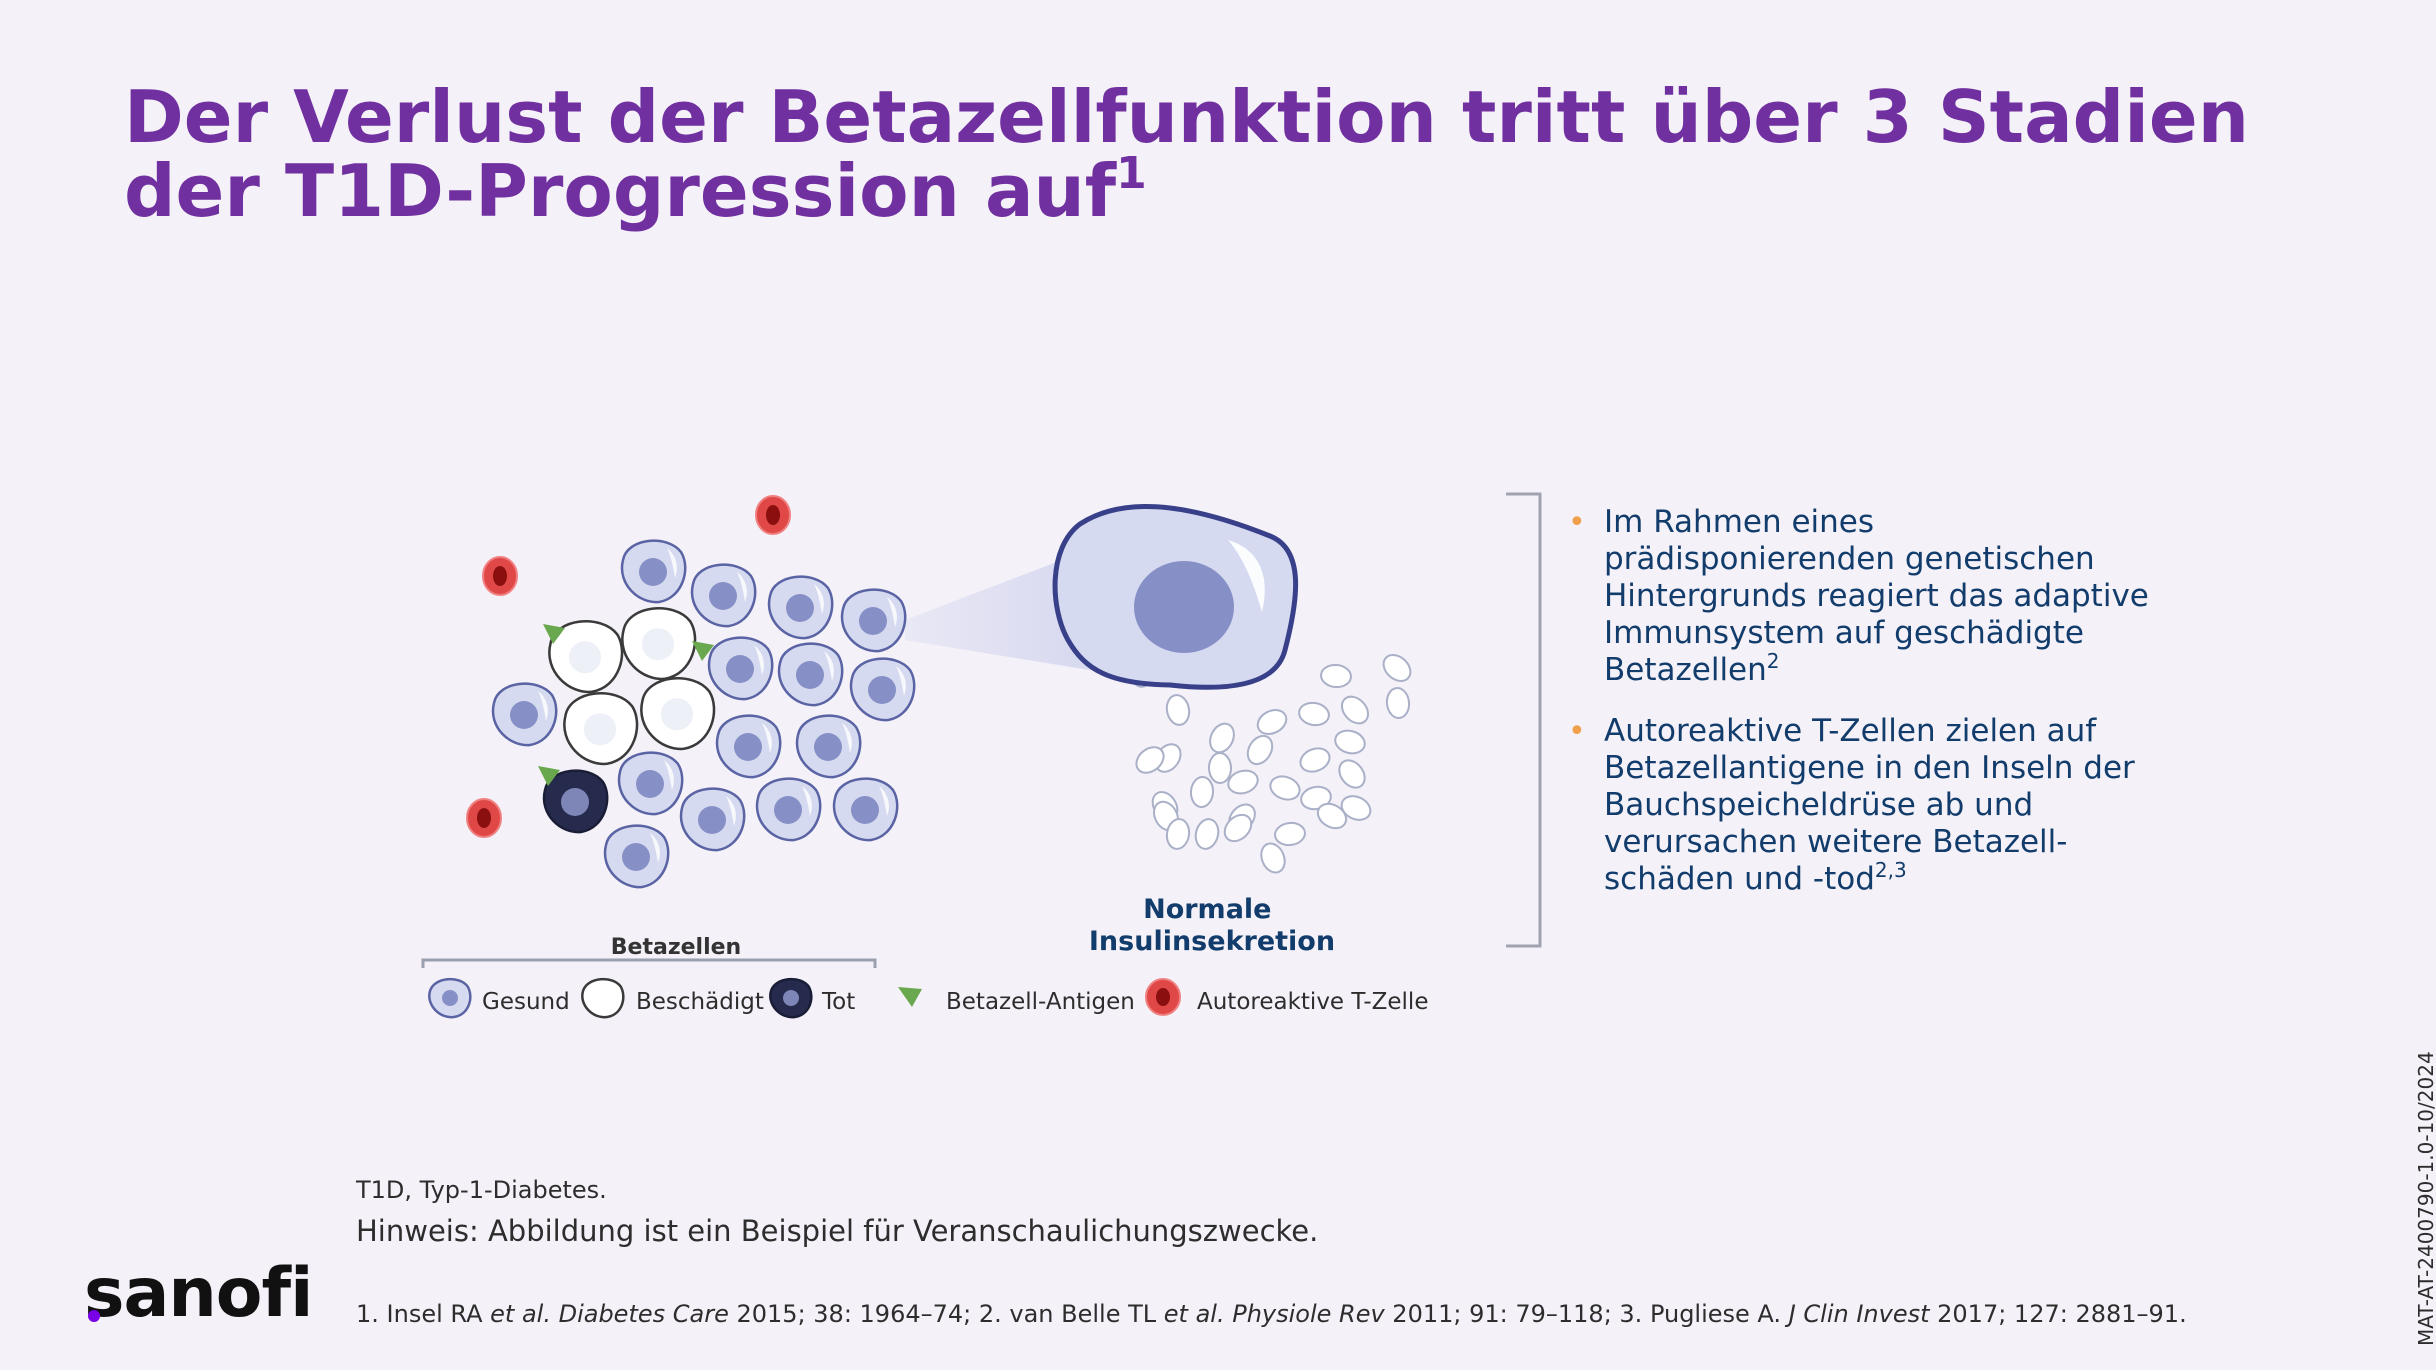  Describe the element at coordinates (676, 947) in the screenshot. I see `betazellen-label: Betazellen` at that location.